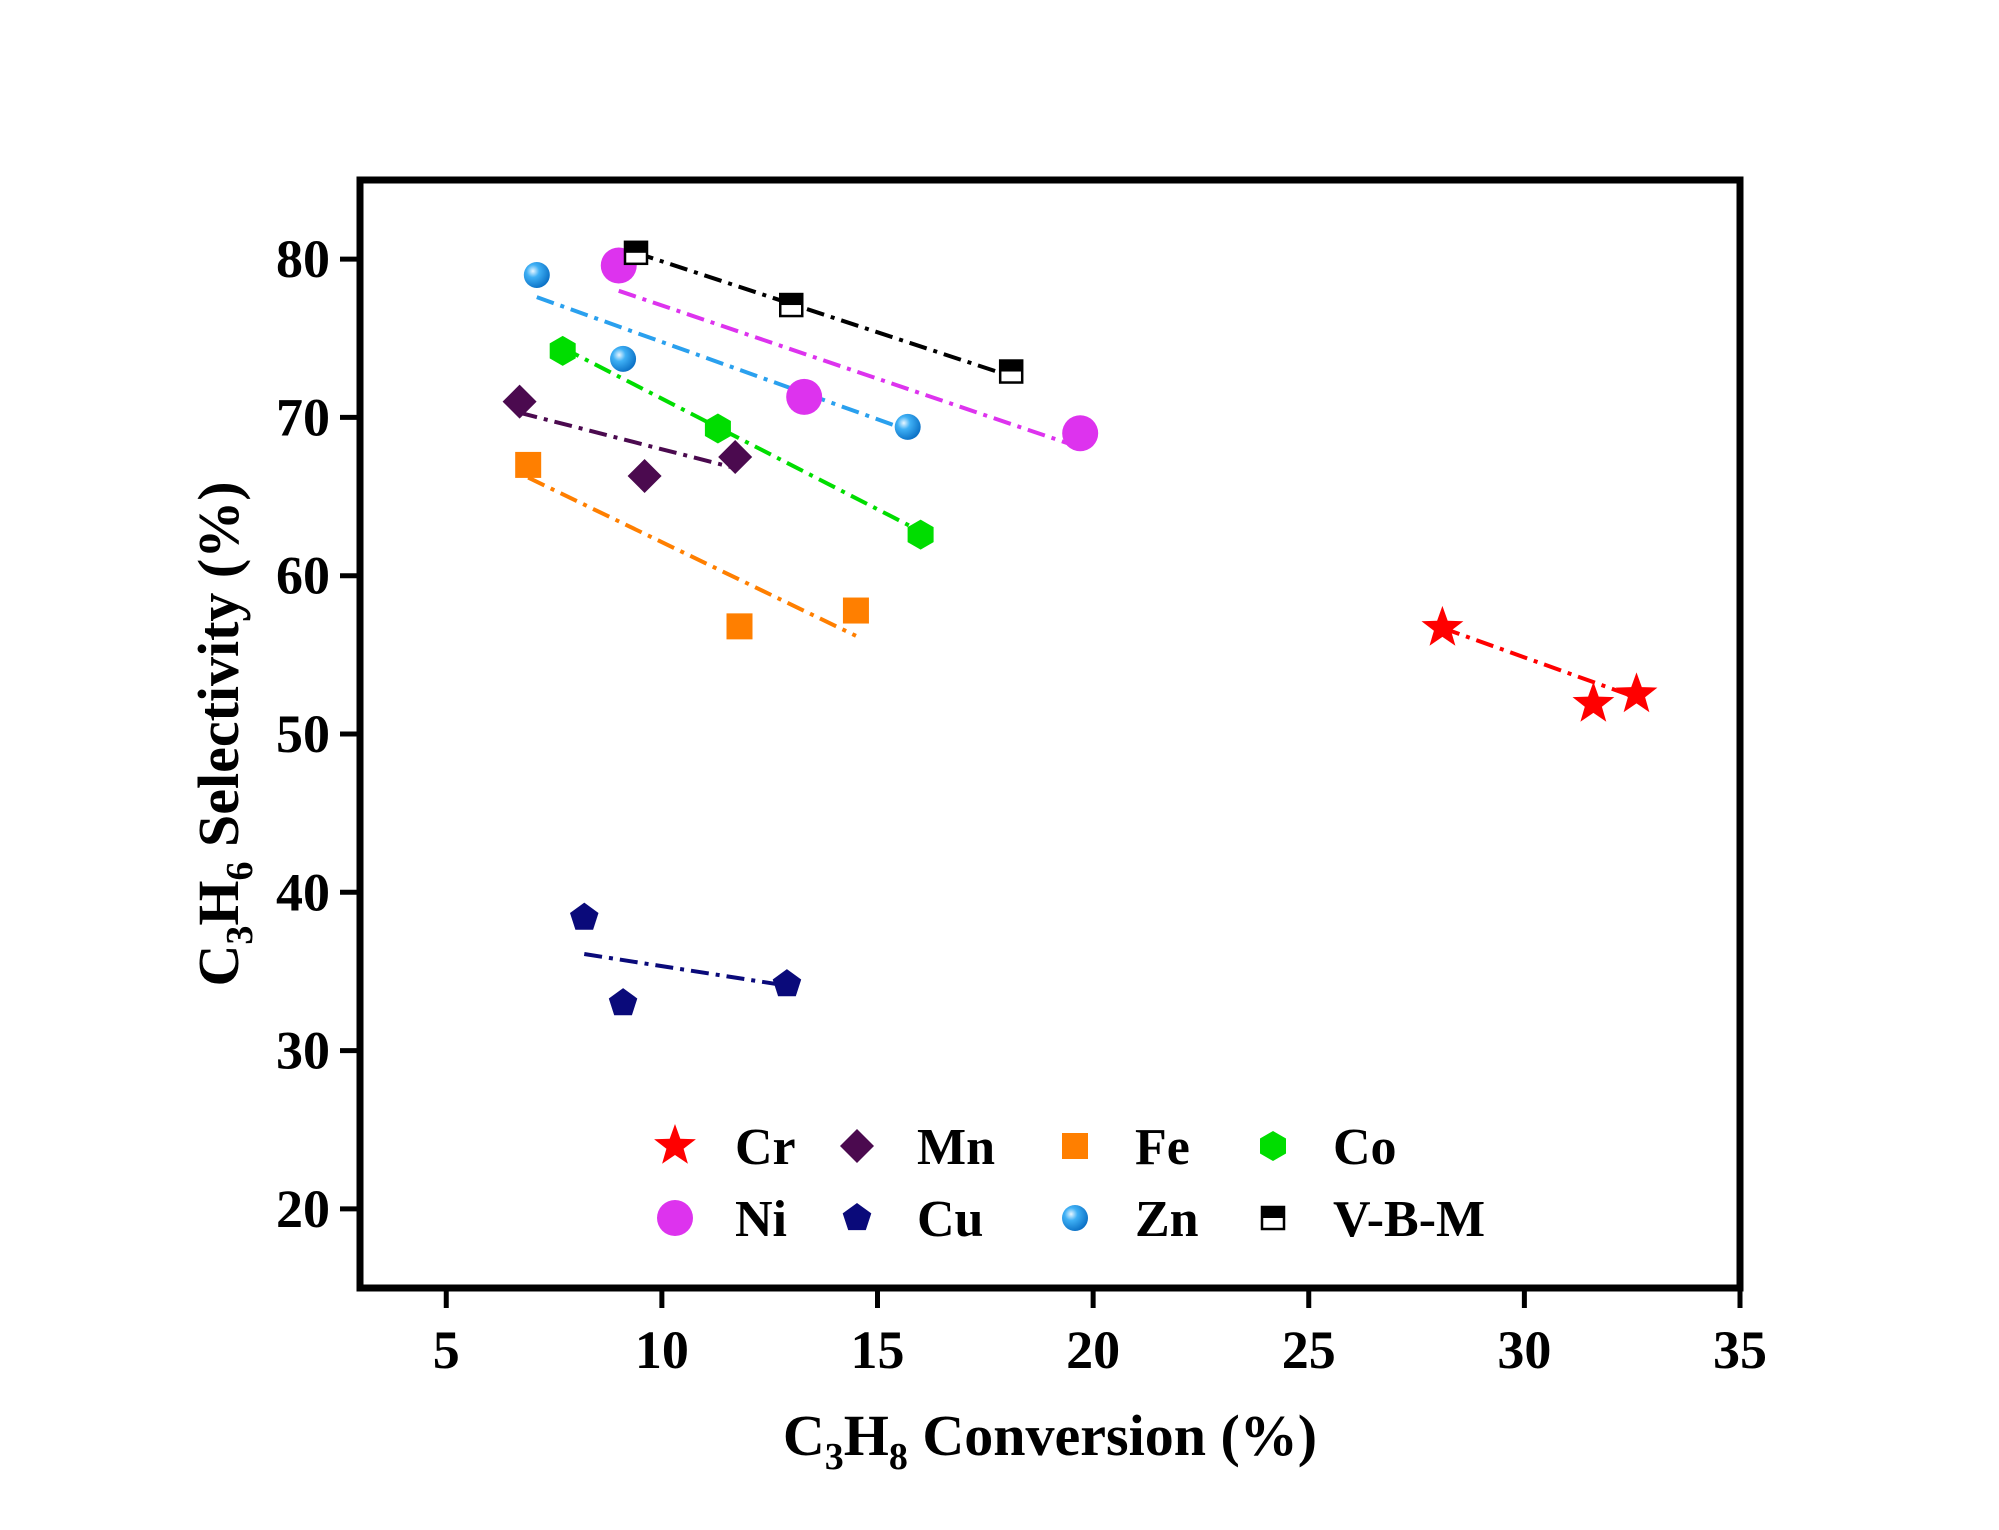 The image size is (1999, 1530). I want to click on fit-line-v-b-m, so click(823, 314).